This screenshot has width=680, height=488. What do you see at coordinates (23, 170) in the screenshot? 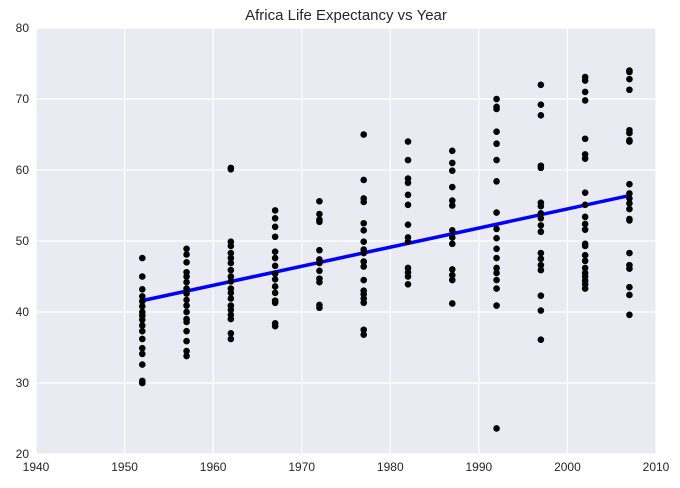
I see `y-tick-label: 60` at bounding box center [23, 170].